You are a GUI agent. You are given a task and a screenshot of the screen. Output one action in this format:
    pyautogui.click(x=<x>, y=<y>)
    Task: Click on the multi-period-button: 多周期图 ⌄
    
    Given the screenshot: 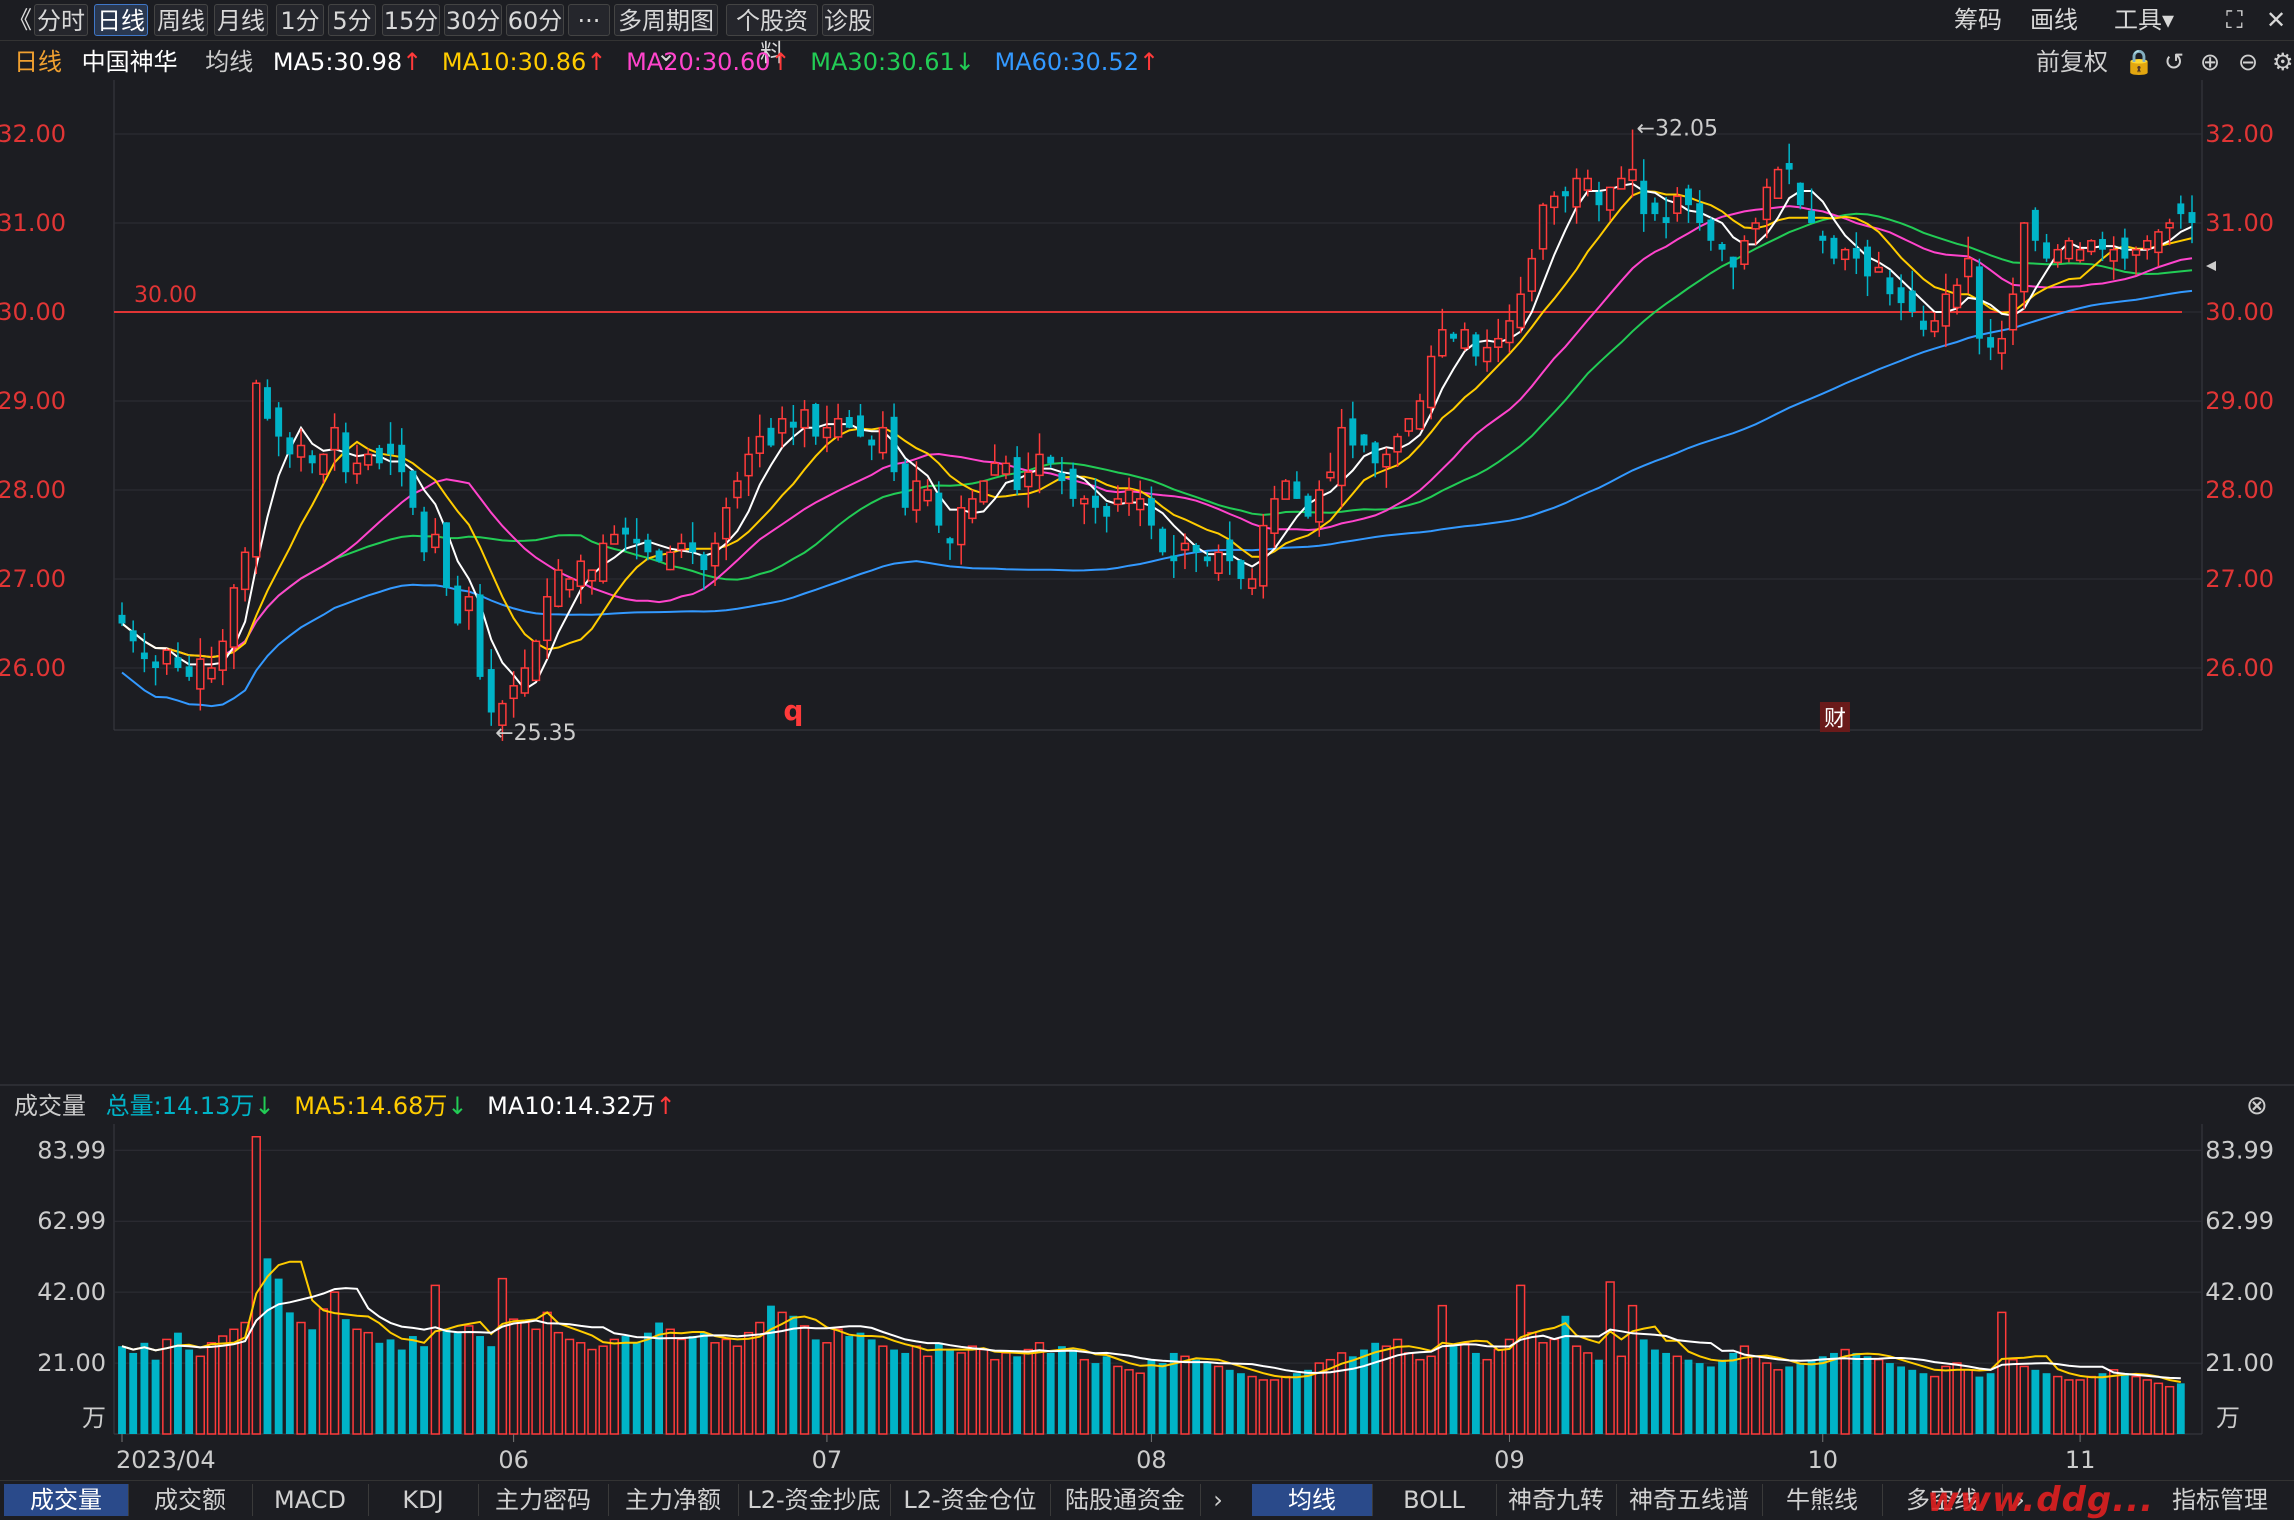 What is the action you would take?
    pyautogui.click(x=666, y=35)
    